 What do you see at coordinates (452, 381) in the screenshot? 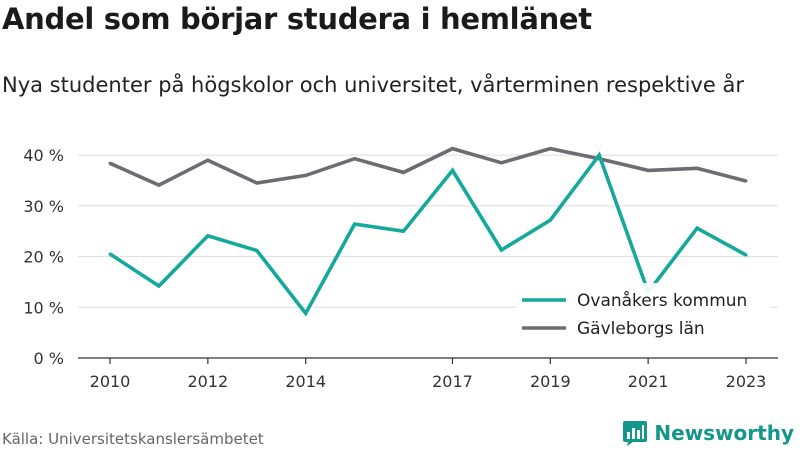
I see `x-tick-label: 2017` at bounding box center [452, 381].